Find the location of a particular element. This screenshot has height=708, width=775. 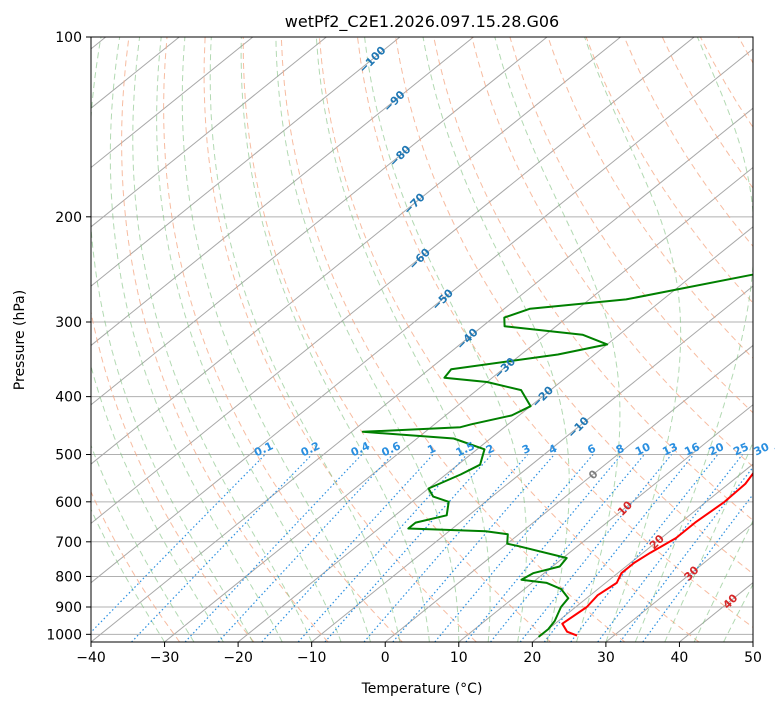

y-tick-label: 300 is located at coordinates (68, 323).